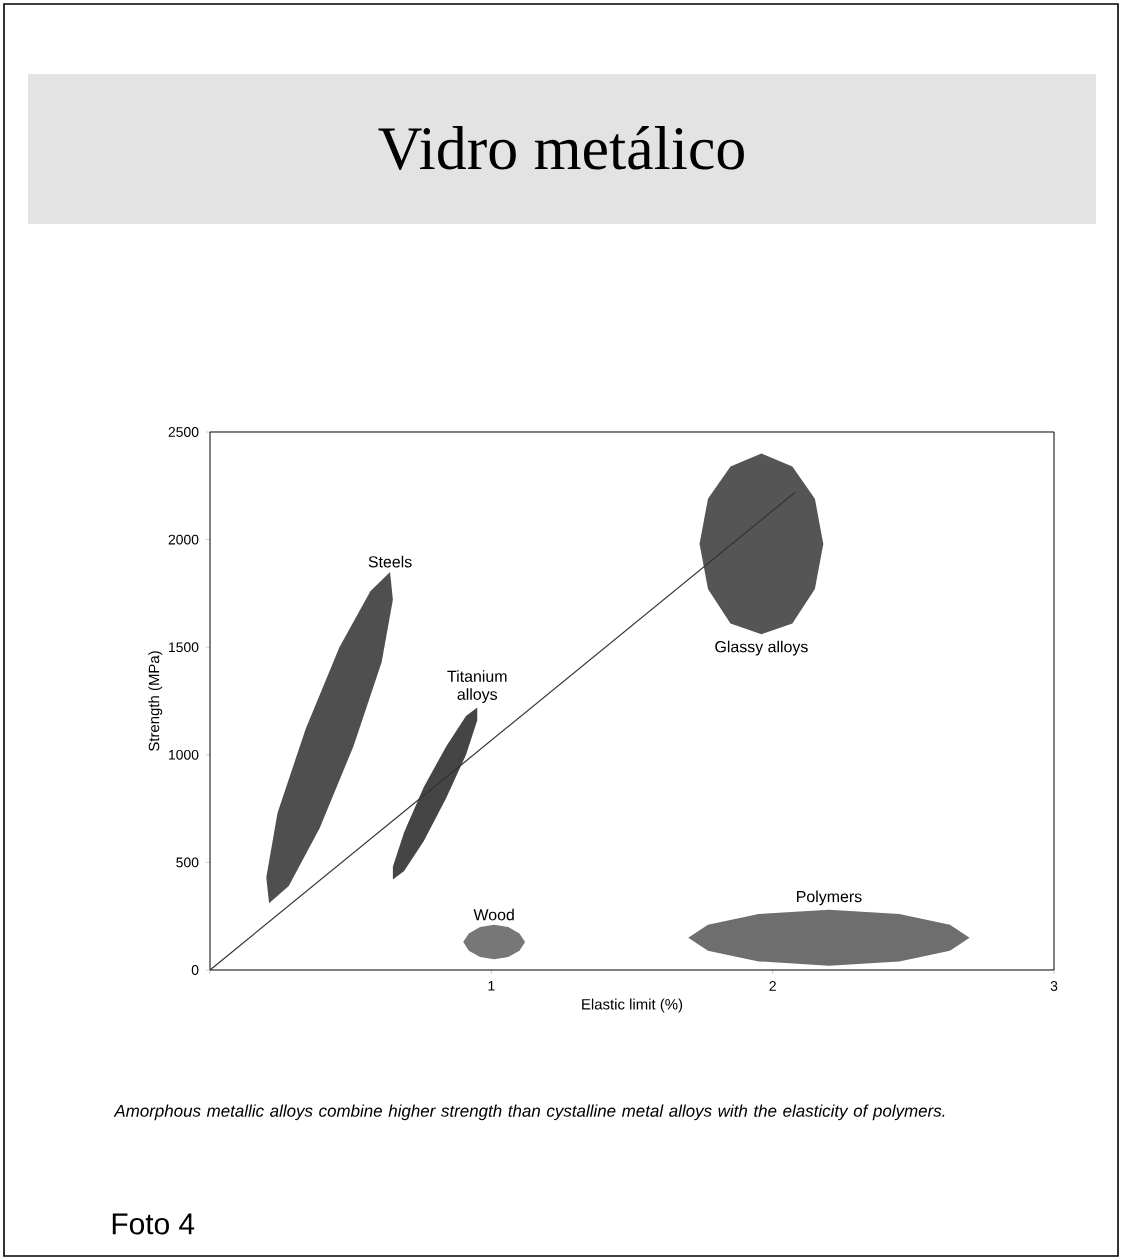  What do you see at coordinates (153, 1224) in the screenshot?
I see `text: Foto 4` at bounding box center [153, 1224].